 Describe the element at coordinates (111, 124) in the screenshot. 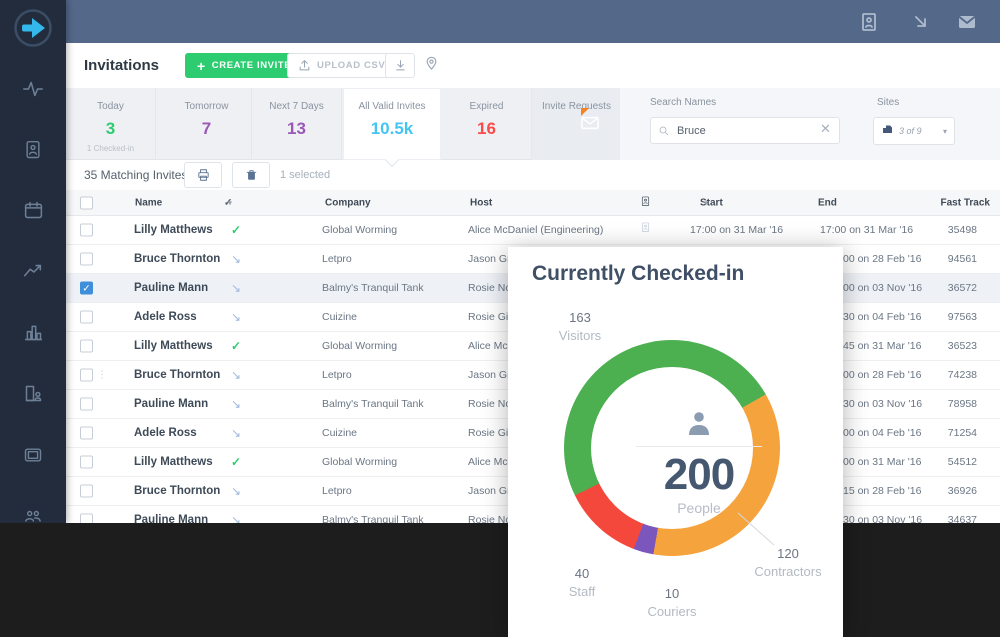

I see `tab-today: Today 3 1 Checked-in` at that location.